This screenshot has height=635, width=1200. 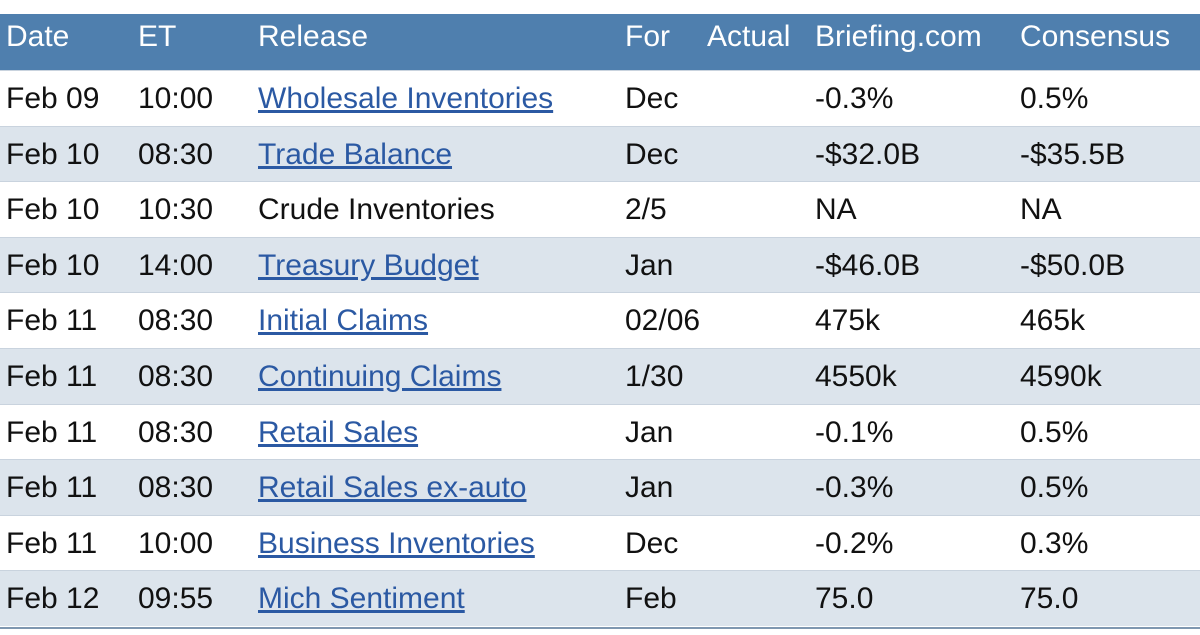 What do you see at coordinates (854, 432) in the screenshot?
I see `briefing-cell: -0.1%` at bounding box center [854, 432].